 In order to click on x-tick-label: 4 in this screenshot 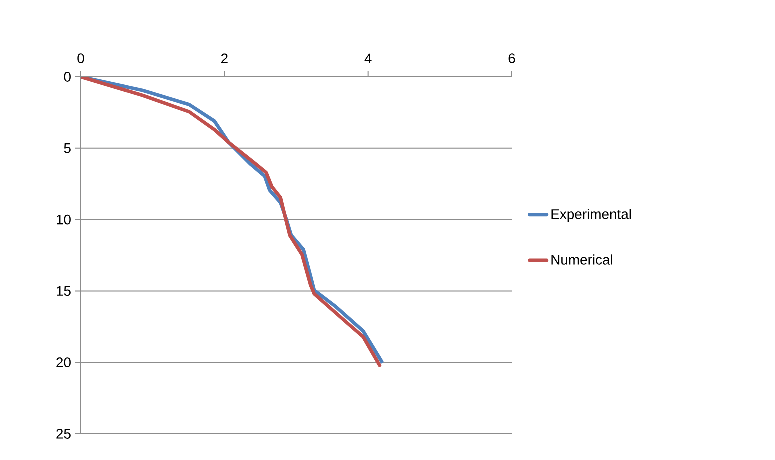, I will do `click(368, 59)`.